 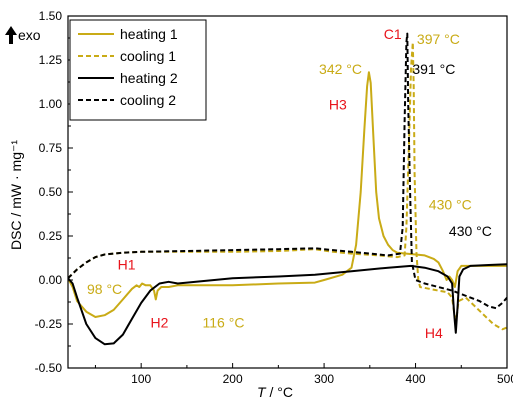 I want to click on exo-indicator: exo, so click(x=23, y=35).